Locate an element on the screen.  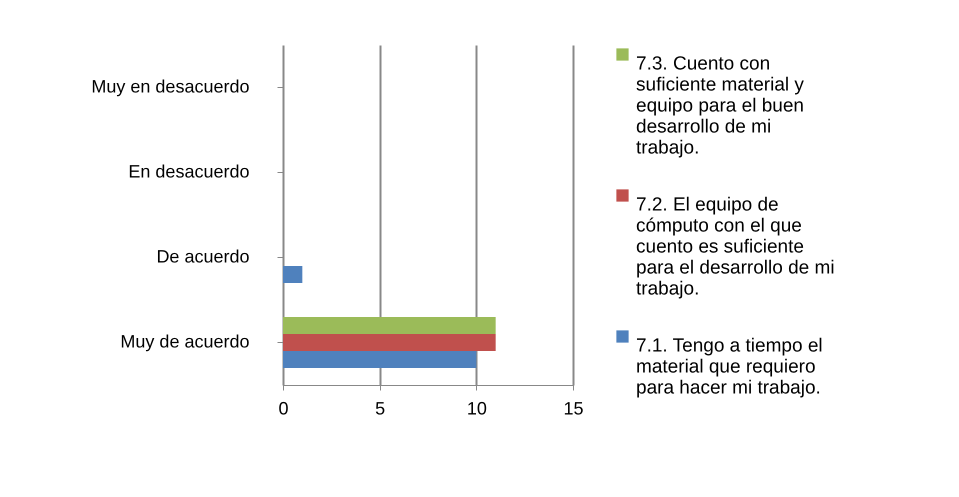
x-tick-label: 0 is located at coordinates (283, 408).